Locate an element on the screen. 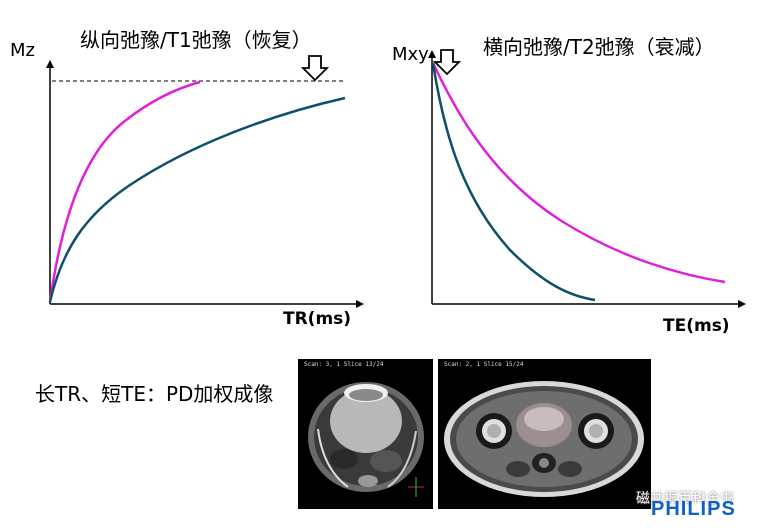 The width and height of the screenshot is (773, 531). left-panel-title: 纵向弛豫/T1弛豫（恢复） is located at coordinates (196, 40).